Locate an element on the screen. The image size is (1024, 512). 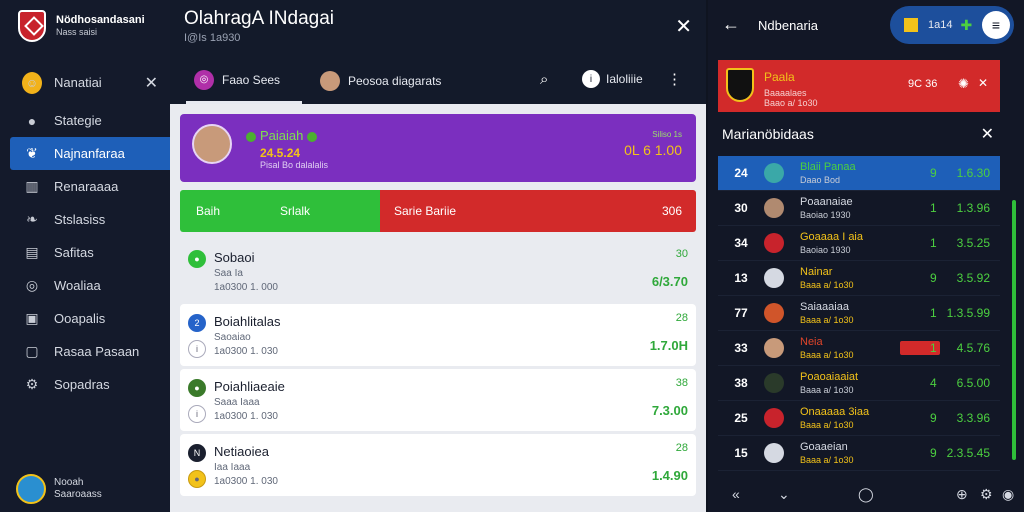
pin-icon: ● is located at coordinates (32, 120).